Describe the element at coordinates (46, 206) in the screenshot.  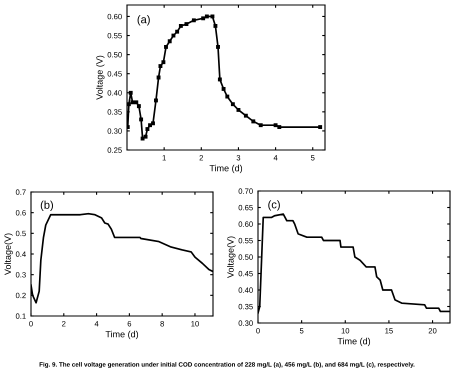
I see `annotation: (b)` at that location.